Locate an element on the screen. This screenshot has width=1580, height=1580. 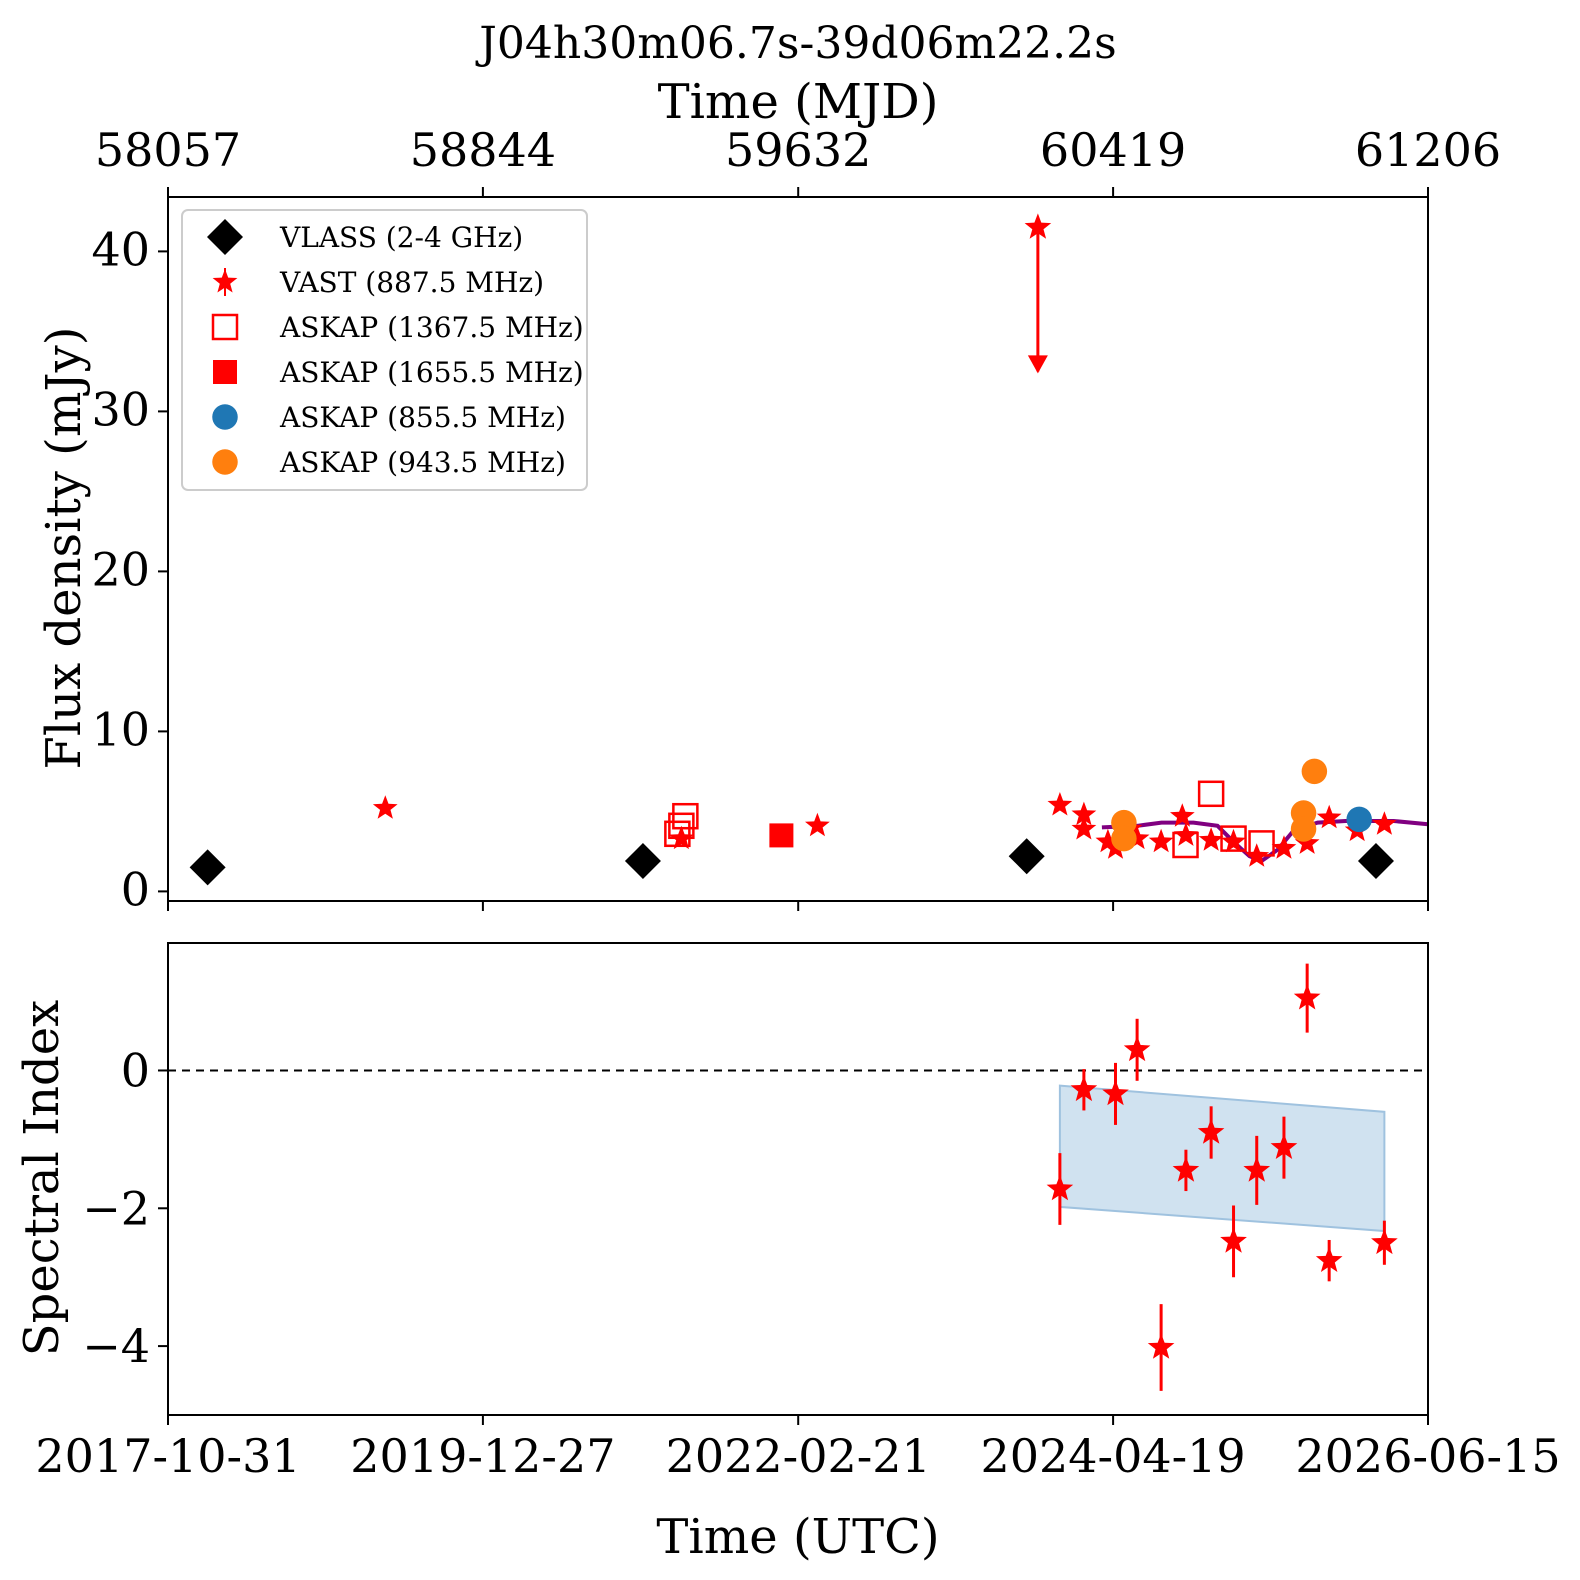
legend-label: VLASS (2-4 GHz) is located at coordinates (401, 237).